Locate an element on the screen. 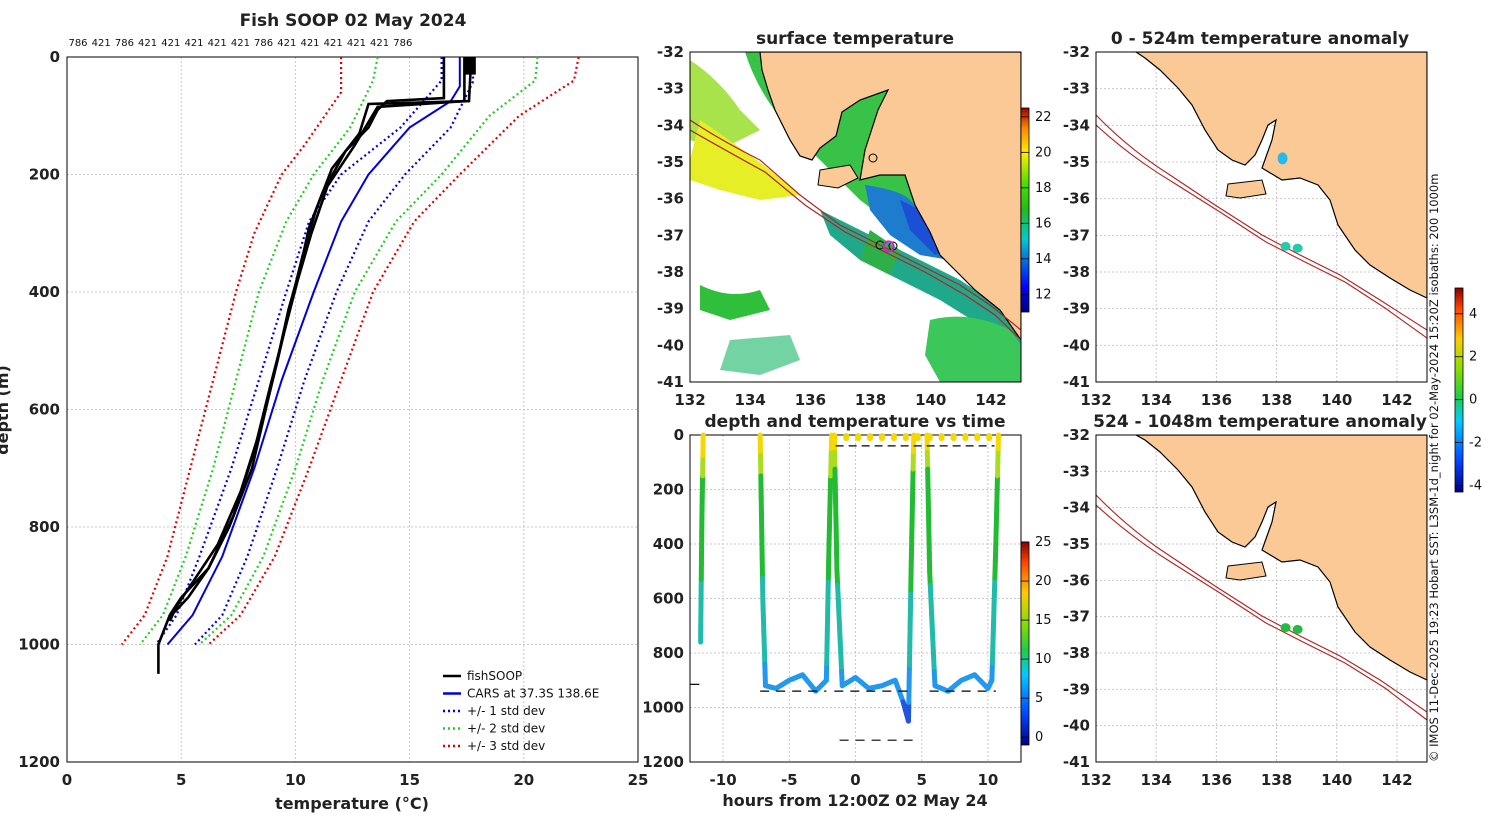 This screenshot has height=820, width=1500. anomaly-upper-box is located at coordinates (1261, 217).